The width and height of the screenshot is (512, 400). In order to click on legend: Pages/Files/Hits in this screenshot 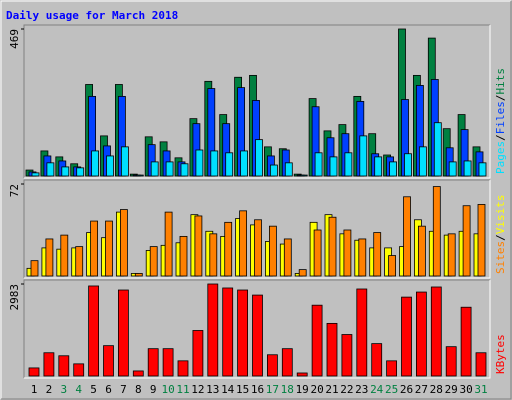, I will do `click(500, 121)`.